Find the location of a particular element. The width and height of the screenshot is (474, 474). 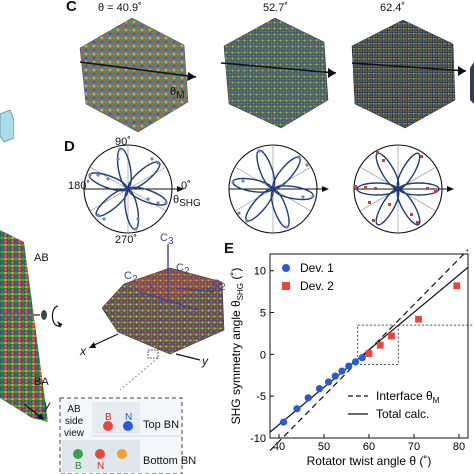

rotator-hexagon-fragment is located at coordinates (7, 126).